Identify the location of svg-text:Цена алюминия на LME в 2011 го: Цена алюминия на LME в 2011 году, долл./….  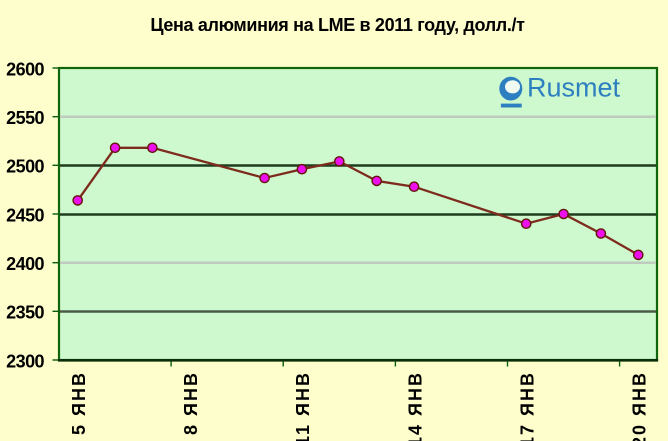
(337, 25).